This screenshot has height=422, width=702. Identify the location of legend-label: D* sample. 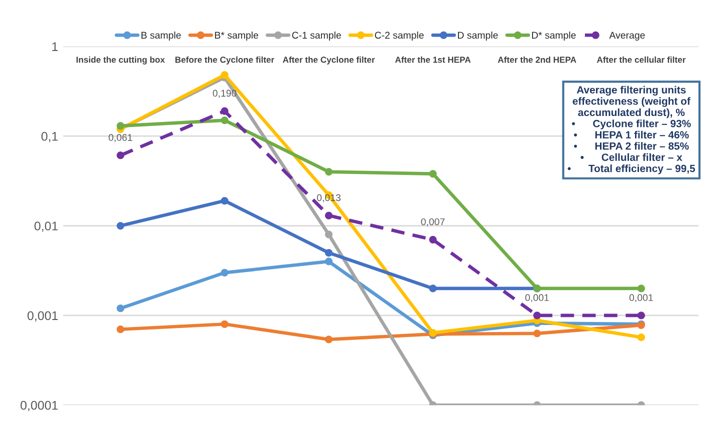
(554, 36).